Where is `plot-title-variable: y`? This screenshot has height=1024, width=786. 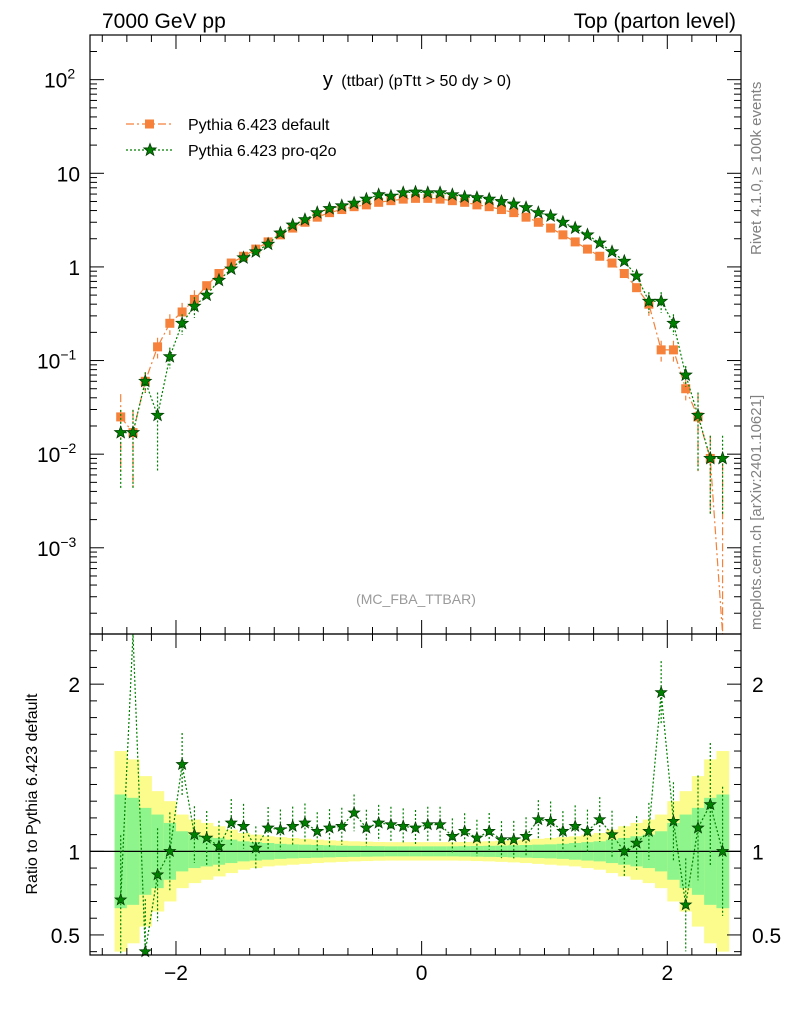 plot-title-variable: y is located at coordinates (328, 80).